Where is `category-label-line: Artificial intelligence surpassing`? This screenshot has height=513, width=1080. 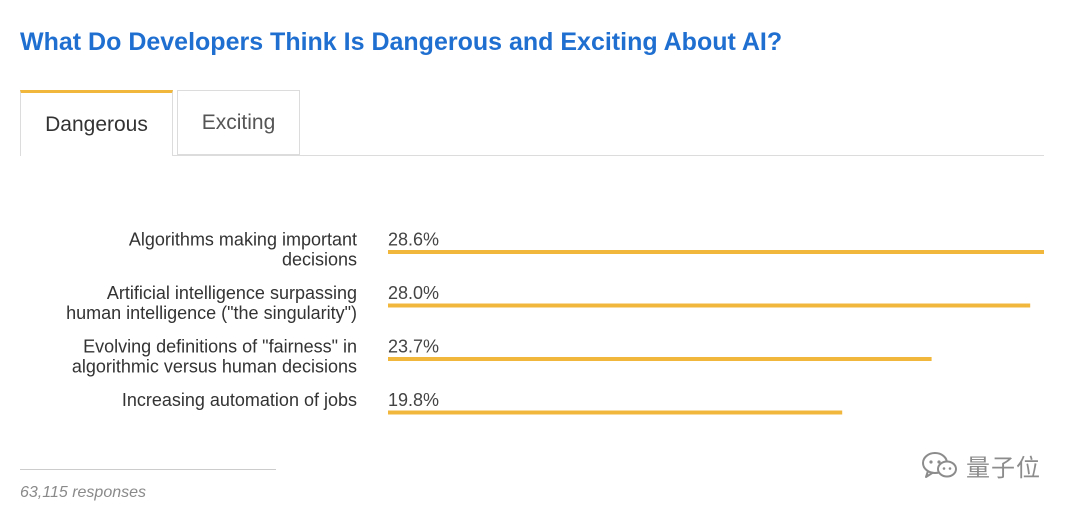
category-label-line: Artificial intelligence surpassing is located at coordinates (232, 293).